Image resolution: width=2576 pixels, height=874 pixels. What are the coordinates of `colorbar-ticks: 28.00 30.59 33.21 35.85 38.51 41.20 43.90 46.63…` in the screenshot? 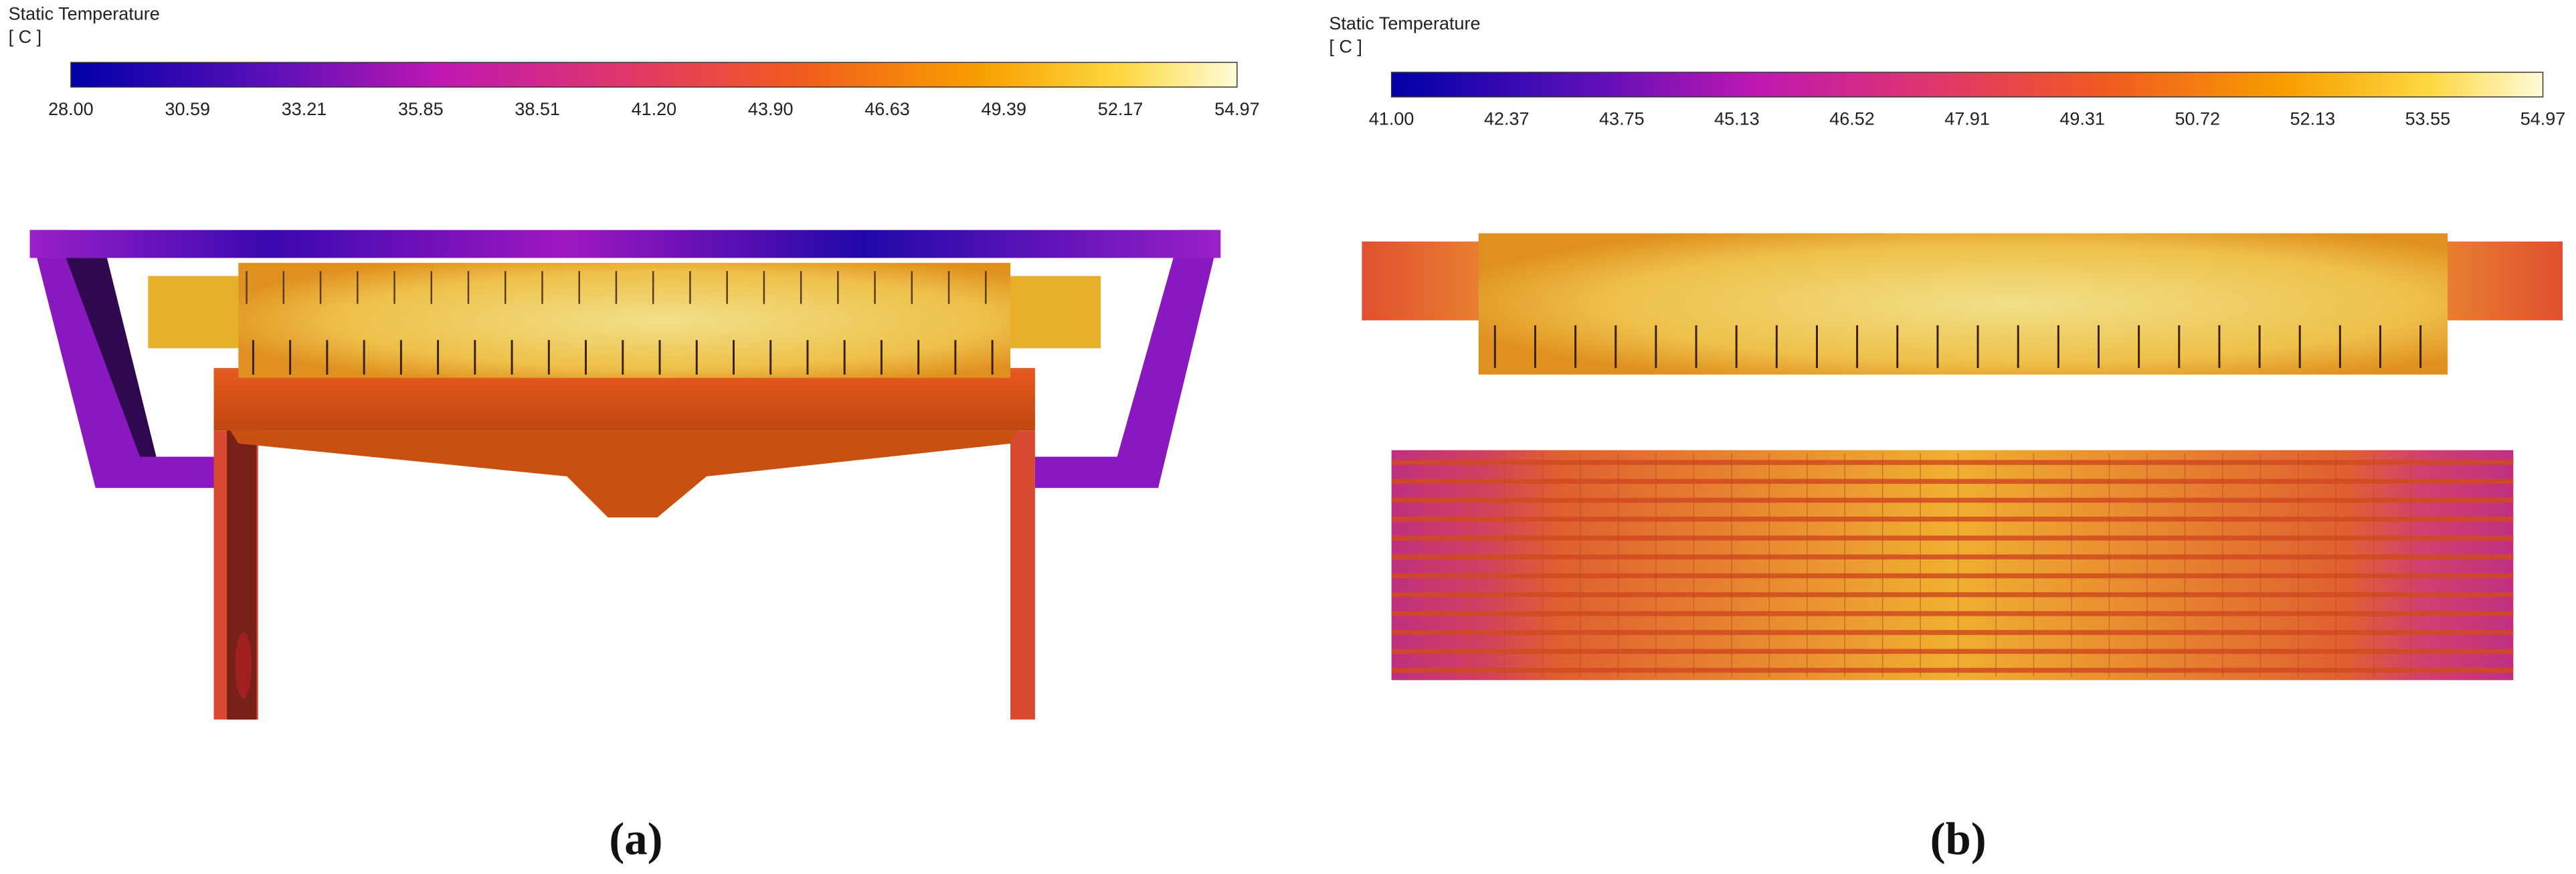 It's located at (654, 109).